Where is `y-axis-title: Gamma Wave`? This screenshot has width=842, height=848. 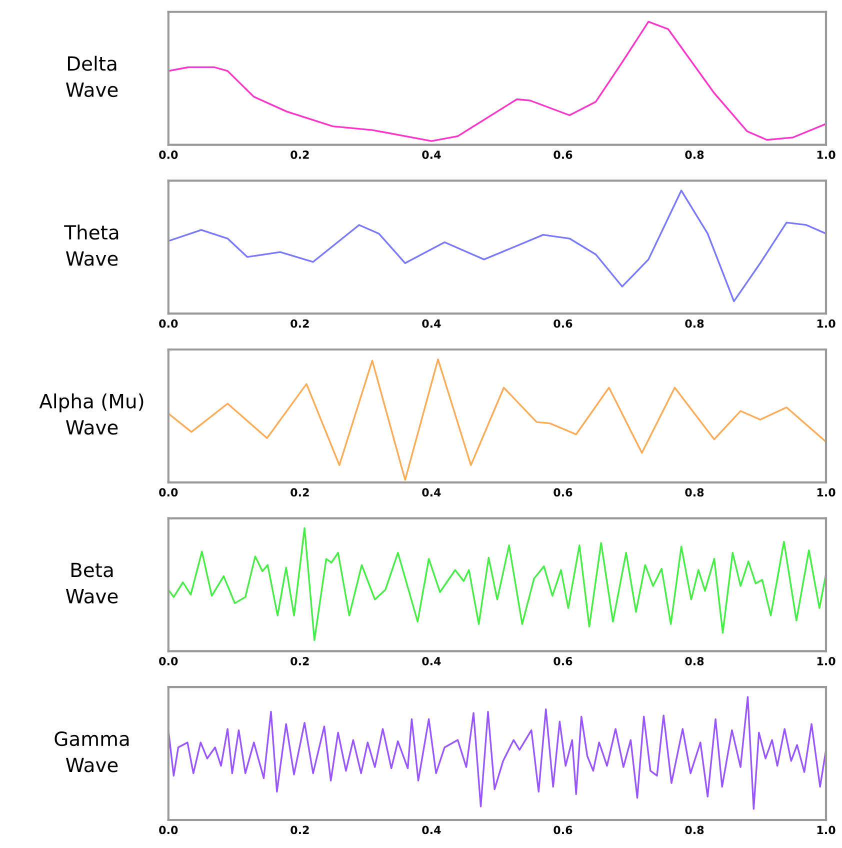 y-axis-title: Gamma Wave is located at coordinates (91, 751).